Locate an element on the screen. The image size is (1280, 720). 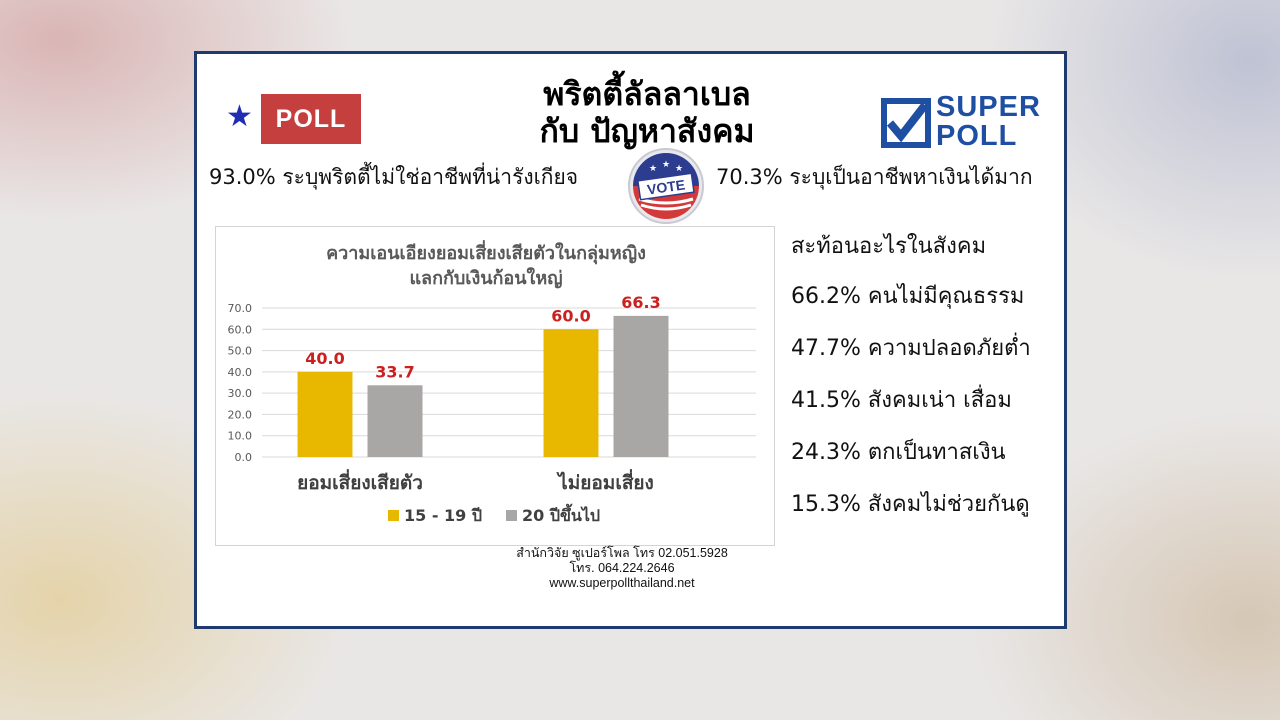
legend-label: 20 ปีขึ้นไป is located at coordinates (561, 514).